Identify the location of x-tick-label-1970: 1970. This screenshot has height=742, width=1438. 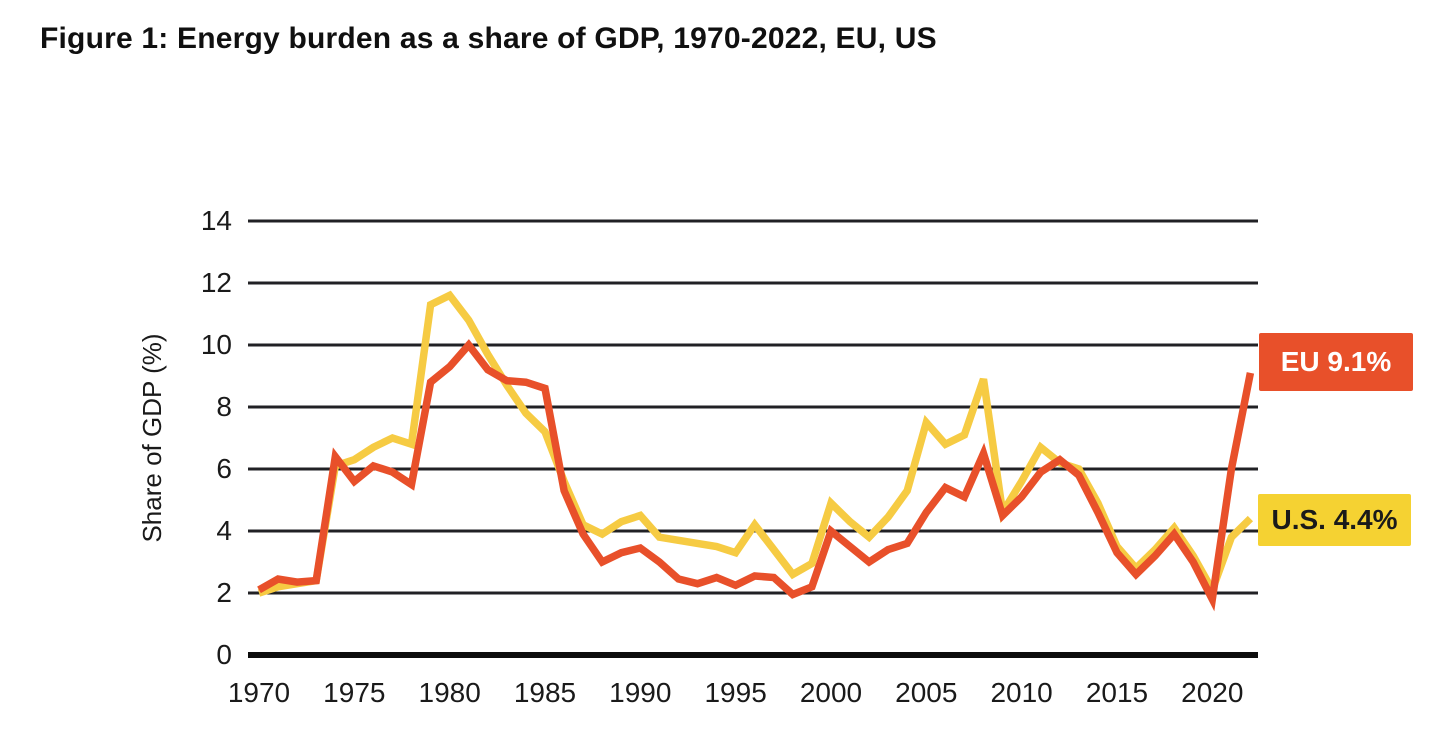
(259, 692).